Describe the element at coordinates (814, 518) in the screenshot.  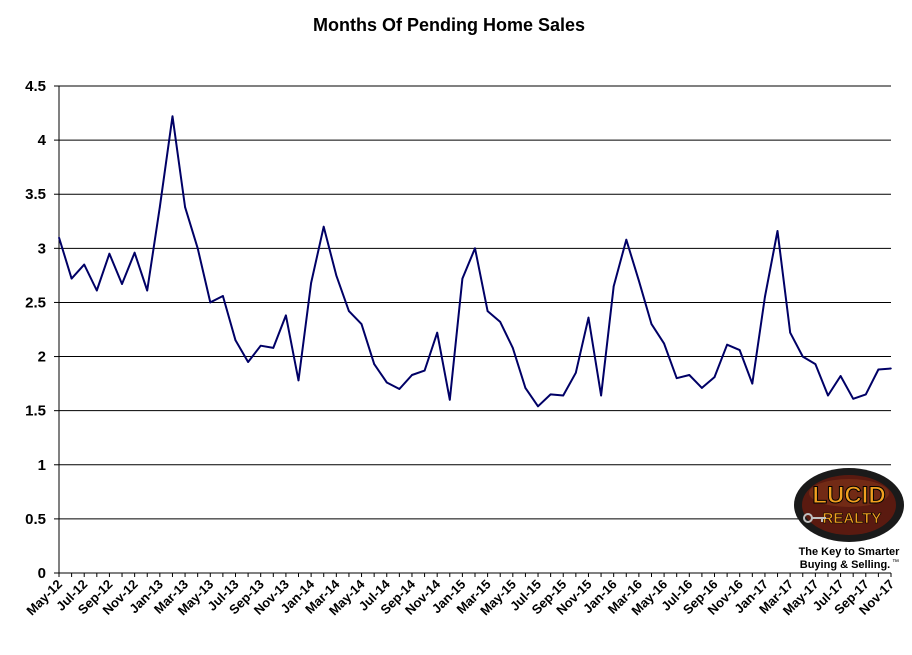
I see `key-icon` at that location.